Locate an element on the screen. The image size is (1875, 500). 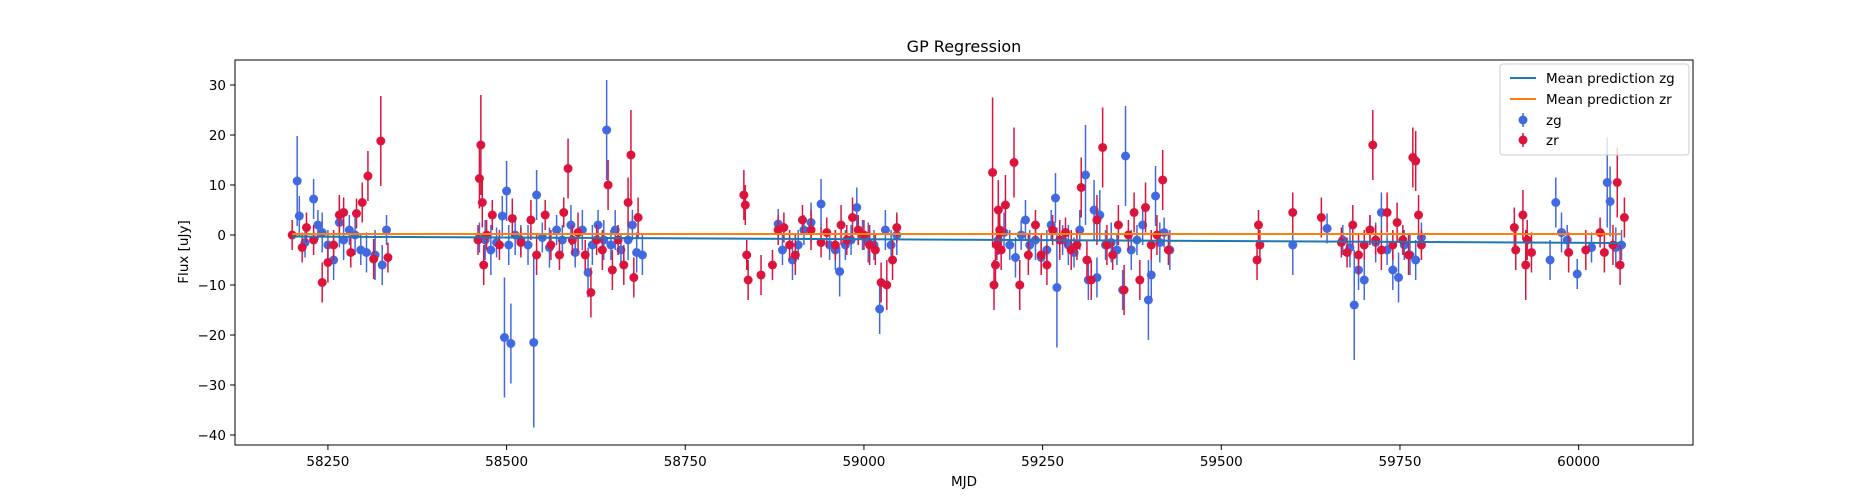
mean-line-zg is located at coordinates (957, 239).